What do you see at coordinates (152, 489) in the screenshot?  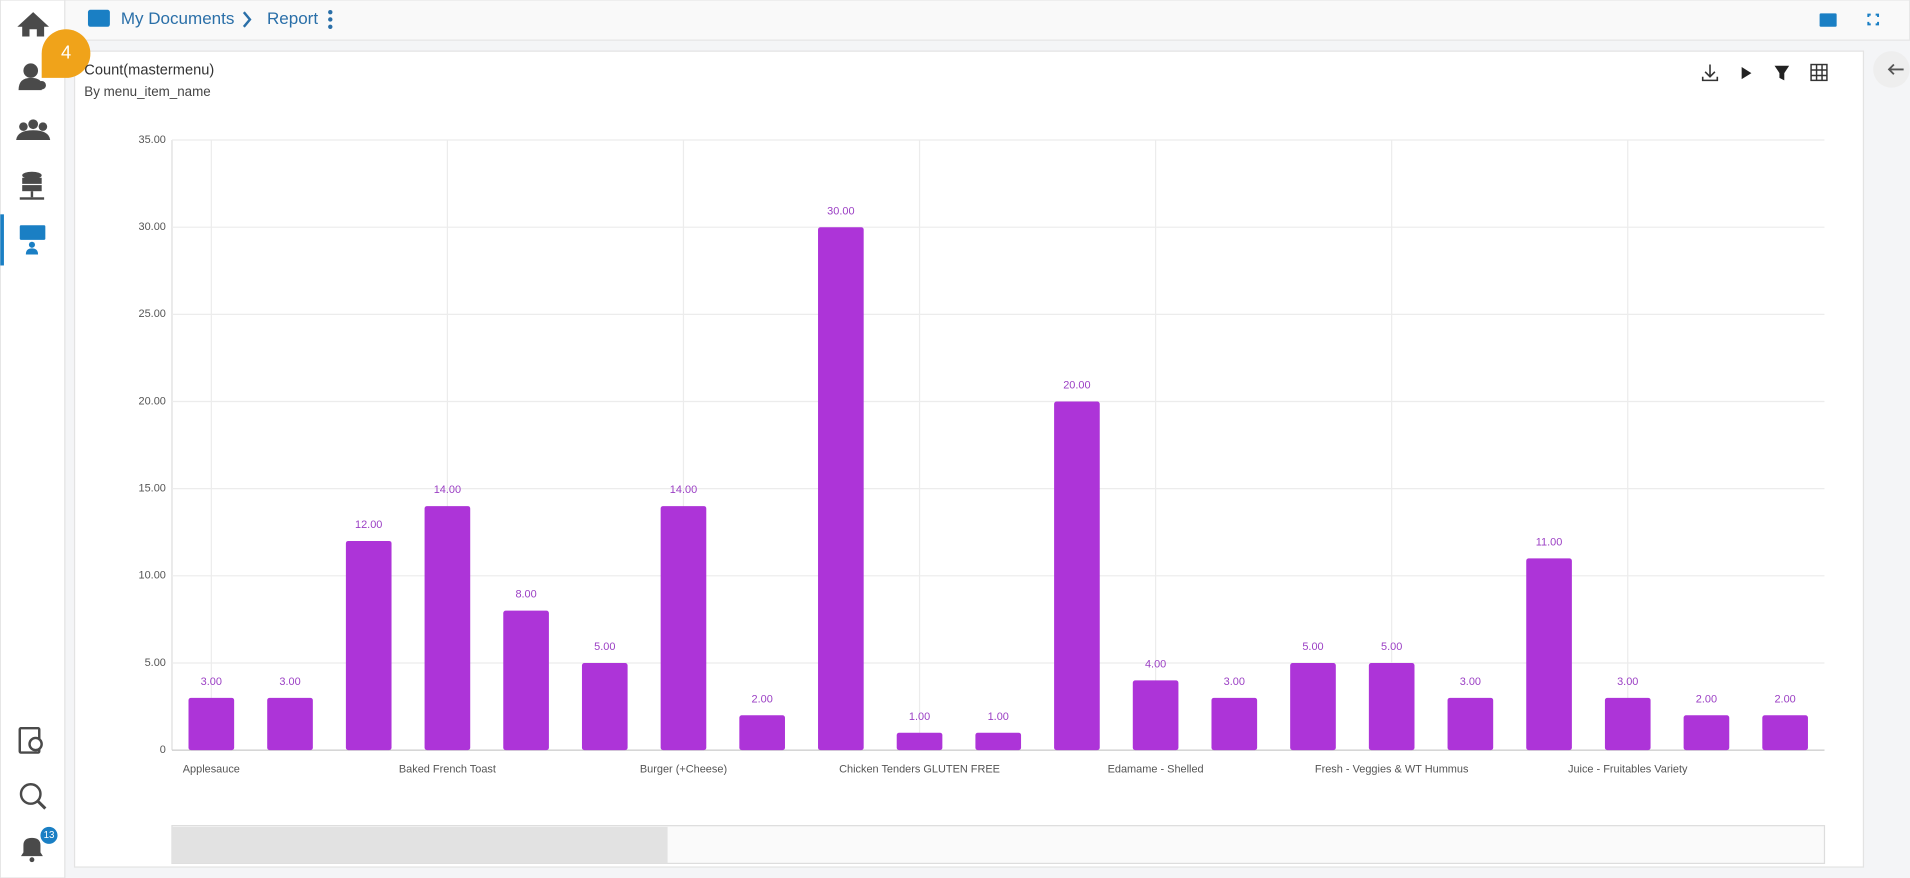 I see `y-tick-label: 15.00` at bounding box center [152, 489].